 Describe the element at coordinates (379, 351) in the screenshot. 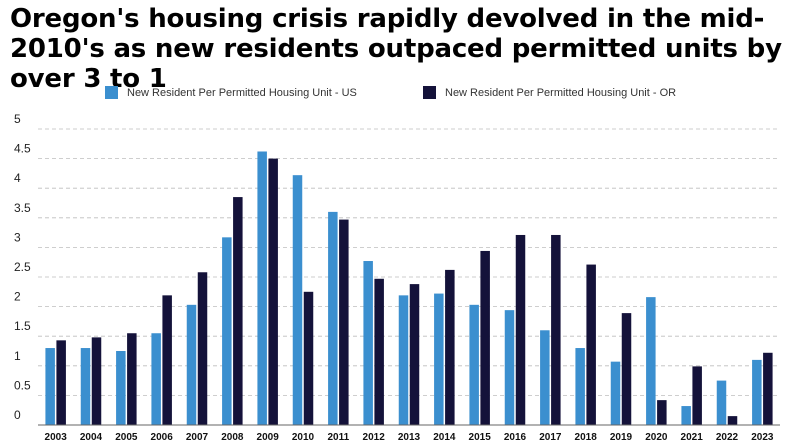

I see `bar-or-2012` at that location.